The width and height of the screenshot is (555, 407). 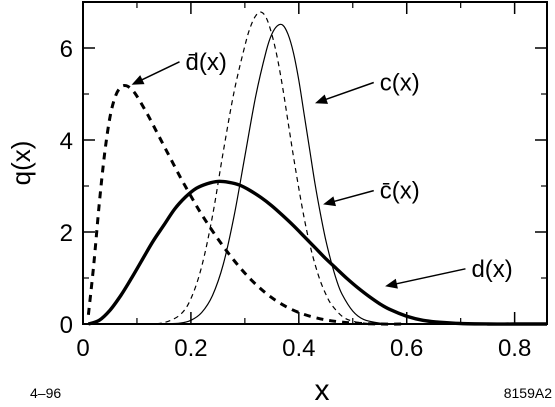 What do you see at coordinates (298, 348) in the screenshot?
I see `x-tick-label: 0.4` at bounding box center [298, 348].